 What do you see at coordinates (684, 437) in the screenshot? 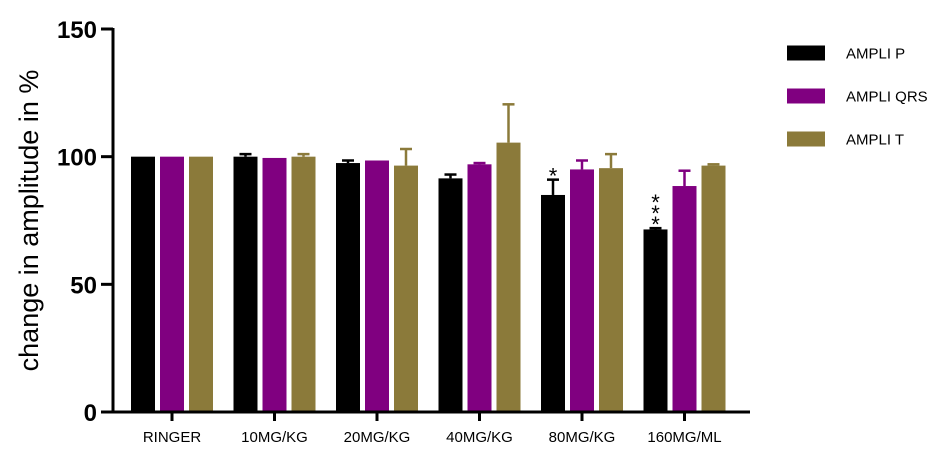
I see `x-tick-label-160mg-ml: 160MG/ML` at bounding box center [684, 437].